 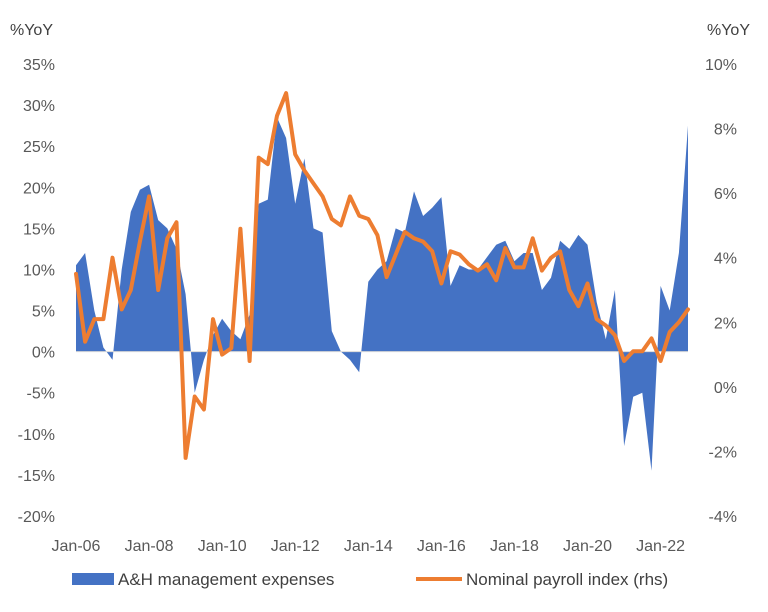 What do you see at coordinates (36, 476) in the screenshot?
I see `left-tick-label: -15%` at bounding box center [36, 476].